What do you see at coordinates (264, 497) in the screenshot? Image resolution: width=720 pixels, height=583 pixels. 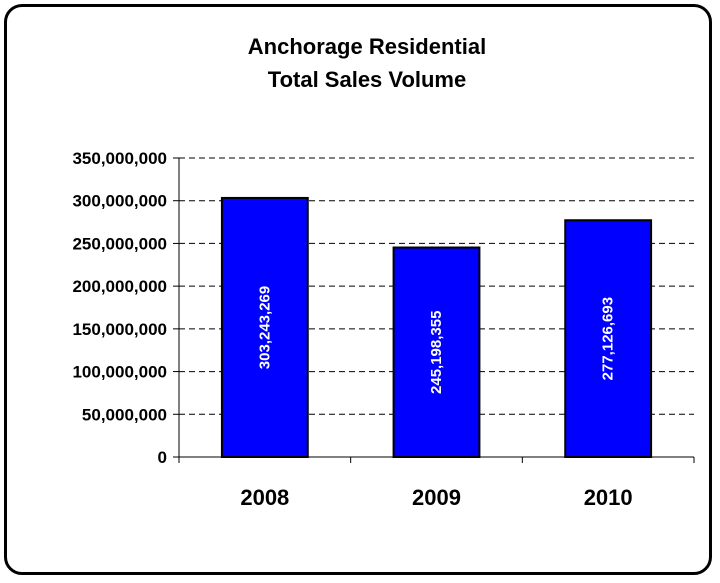 I see `x-tick-label: 2008` at bounding box center [264, 497].